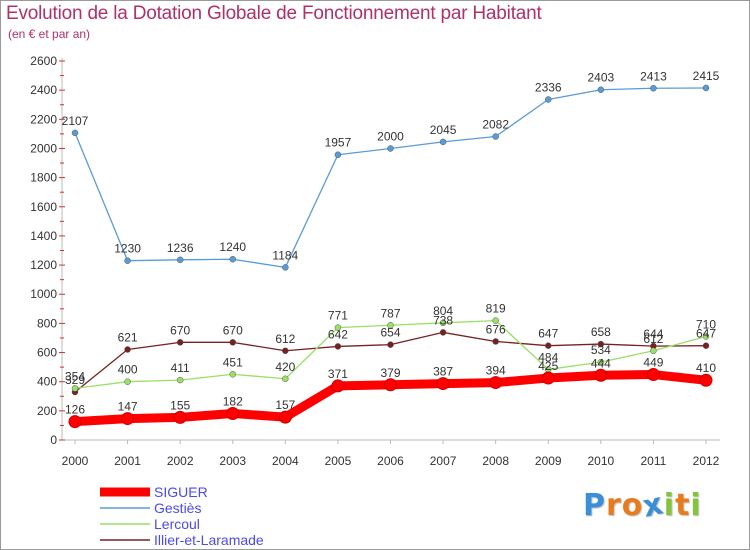 Image resolution: width=750 pixels, height=550 pixels. What do you see at coordinates (496, 329) in the screenshot?
I see `data-label-illier-et-laramade: 676` at bounding box center [496, 329].